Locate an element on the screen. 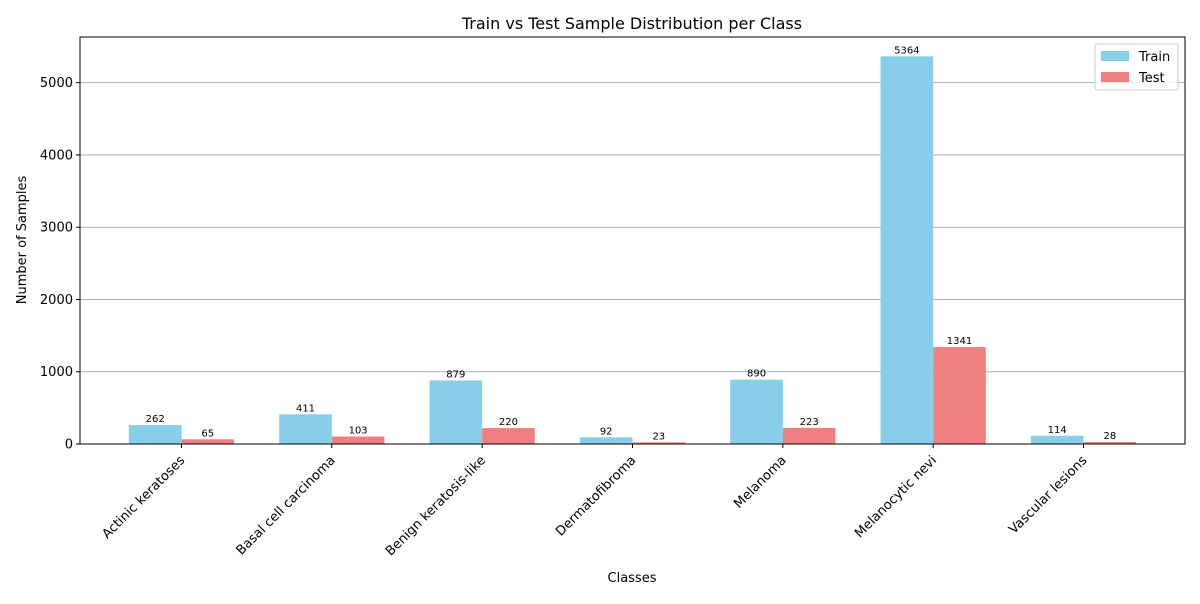 This screenshot has height=604, width=1200. bar-train-benign-keratosis-like is located at coordinates (456, 412).